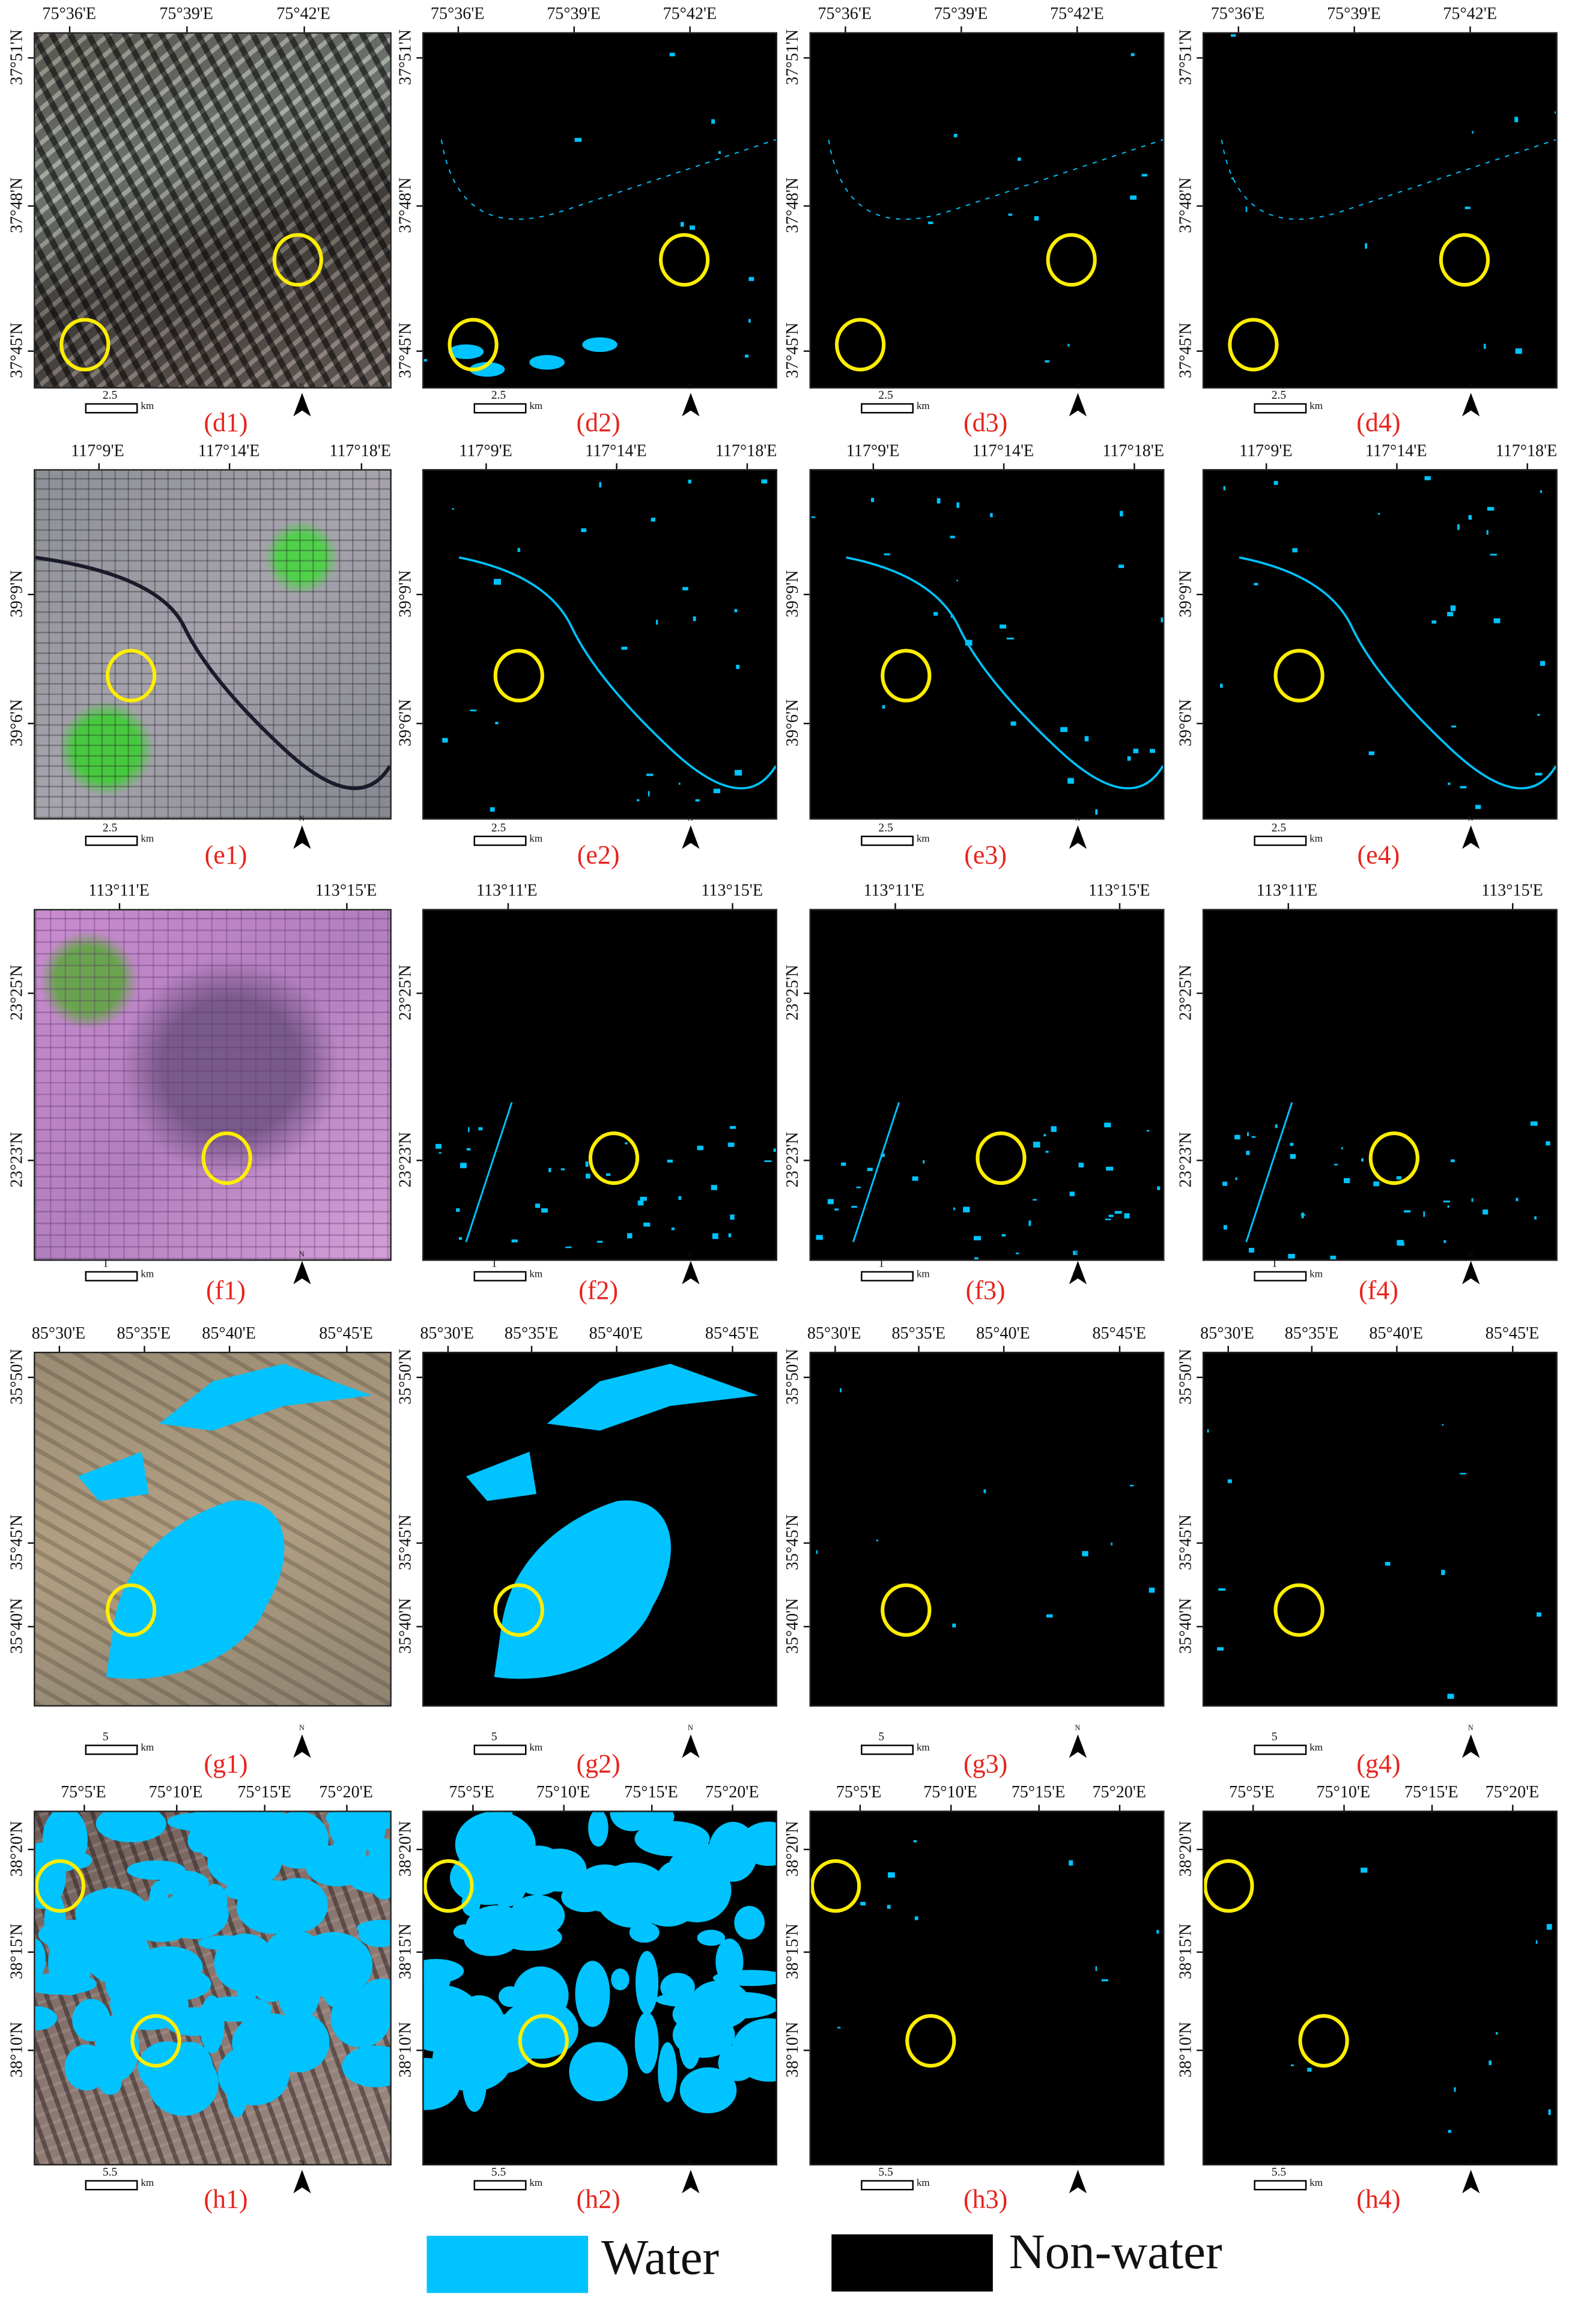 This screenshot has width=1578, height=2324. Describe the element at coordinates (147, 406) in the screenshot. I see `scale-bar-unit: km` at that location.